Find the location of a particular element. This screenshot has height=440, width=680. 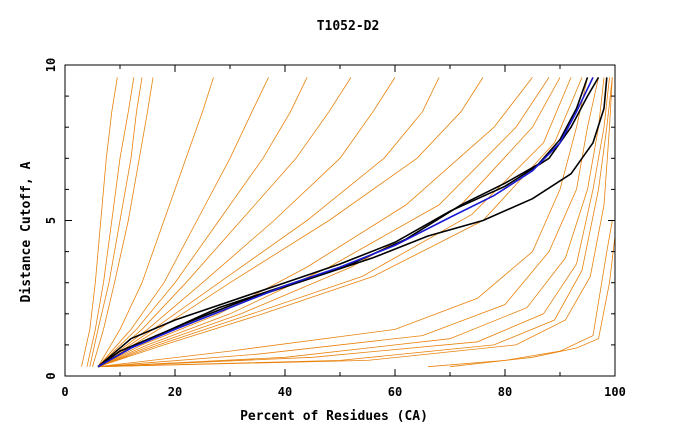

y-axis-label: Distance Cutoff, A is located at coordinates (26, 231).